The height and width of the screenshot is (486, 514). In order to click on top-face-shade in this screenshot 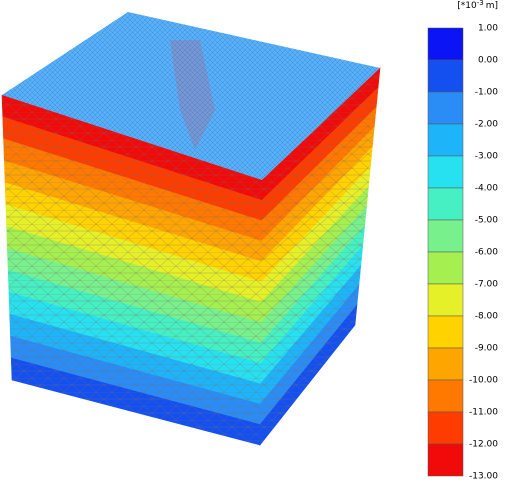, I will do `click(192, 95)`.